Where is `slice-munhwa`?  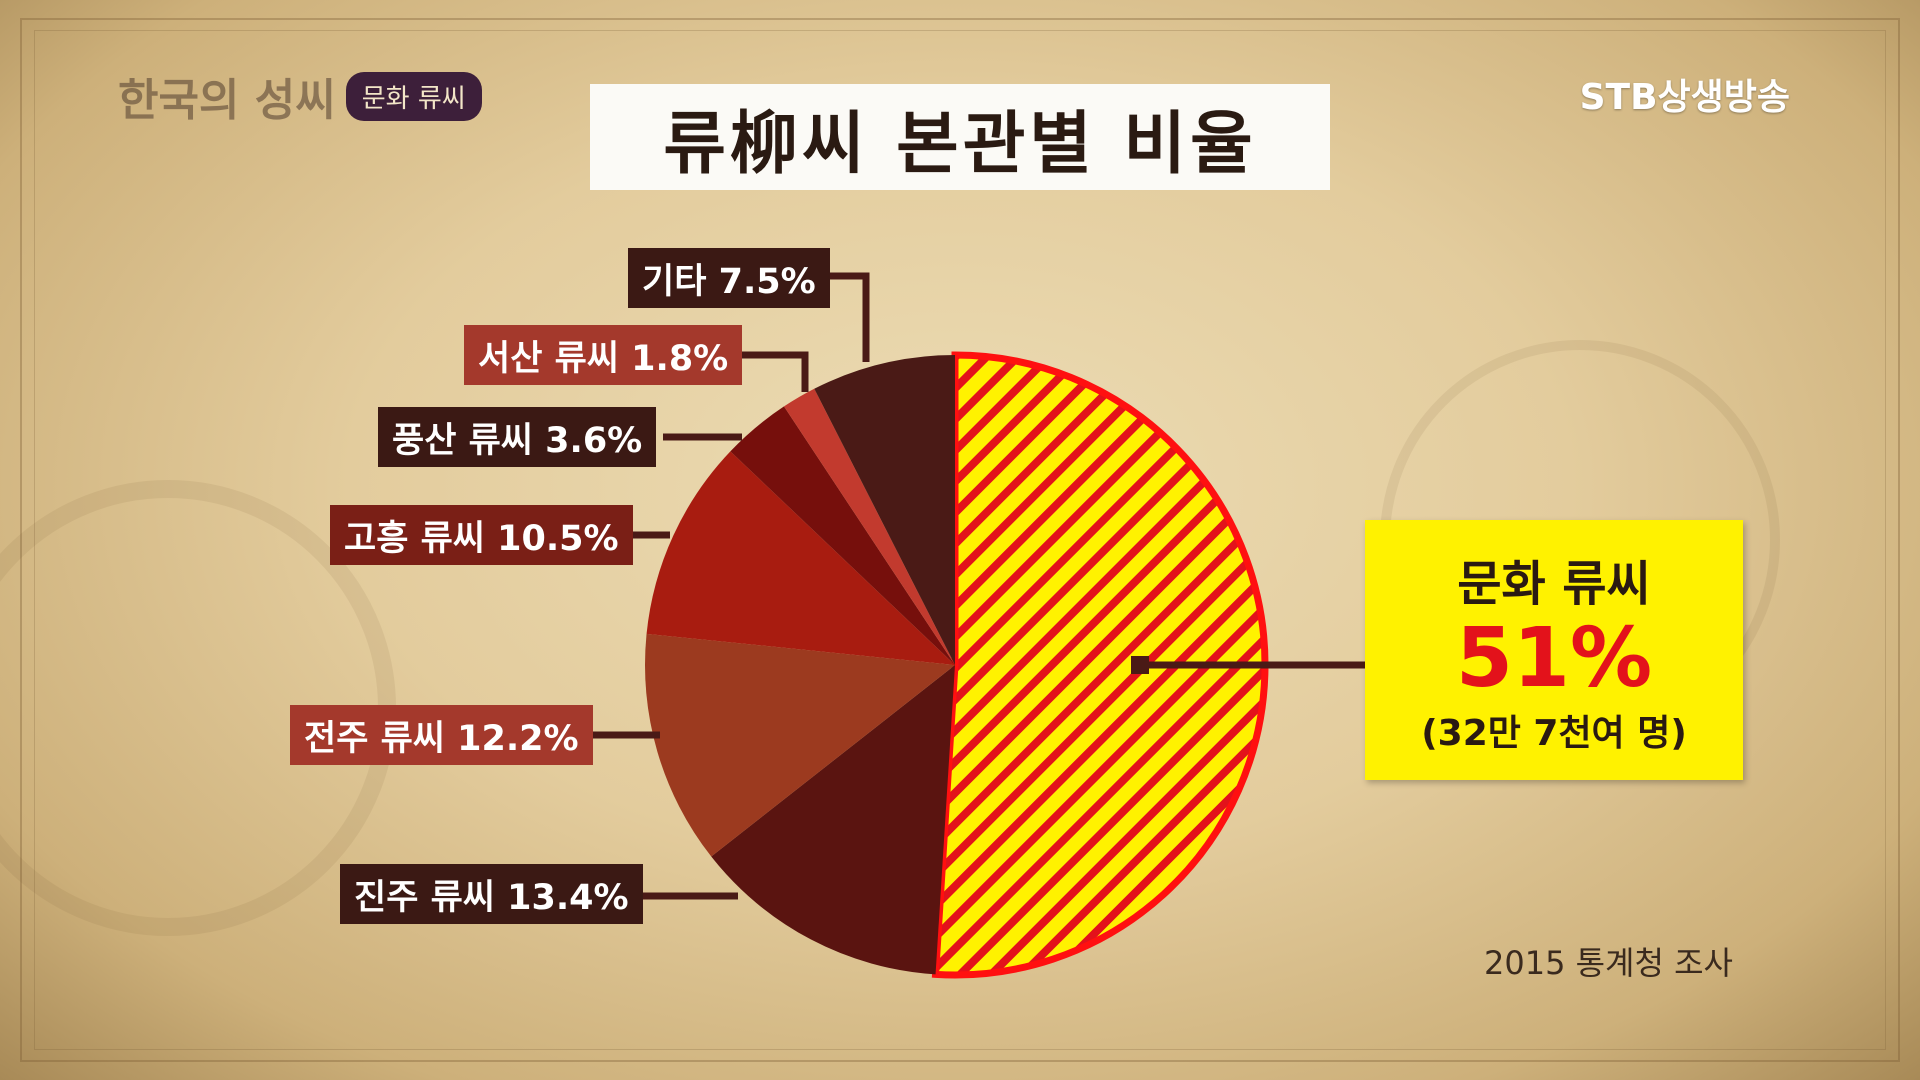
slice-munhwa is located at coordinates (1100, 665).